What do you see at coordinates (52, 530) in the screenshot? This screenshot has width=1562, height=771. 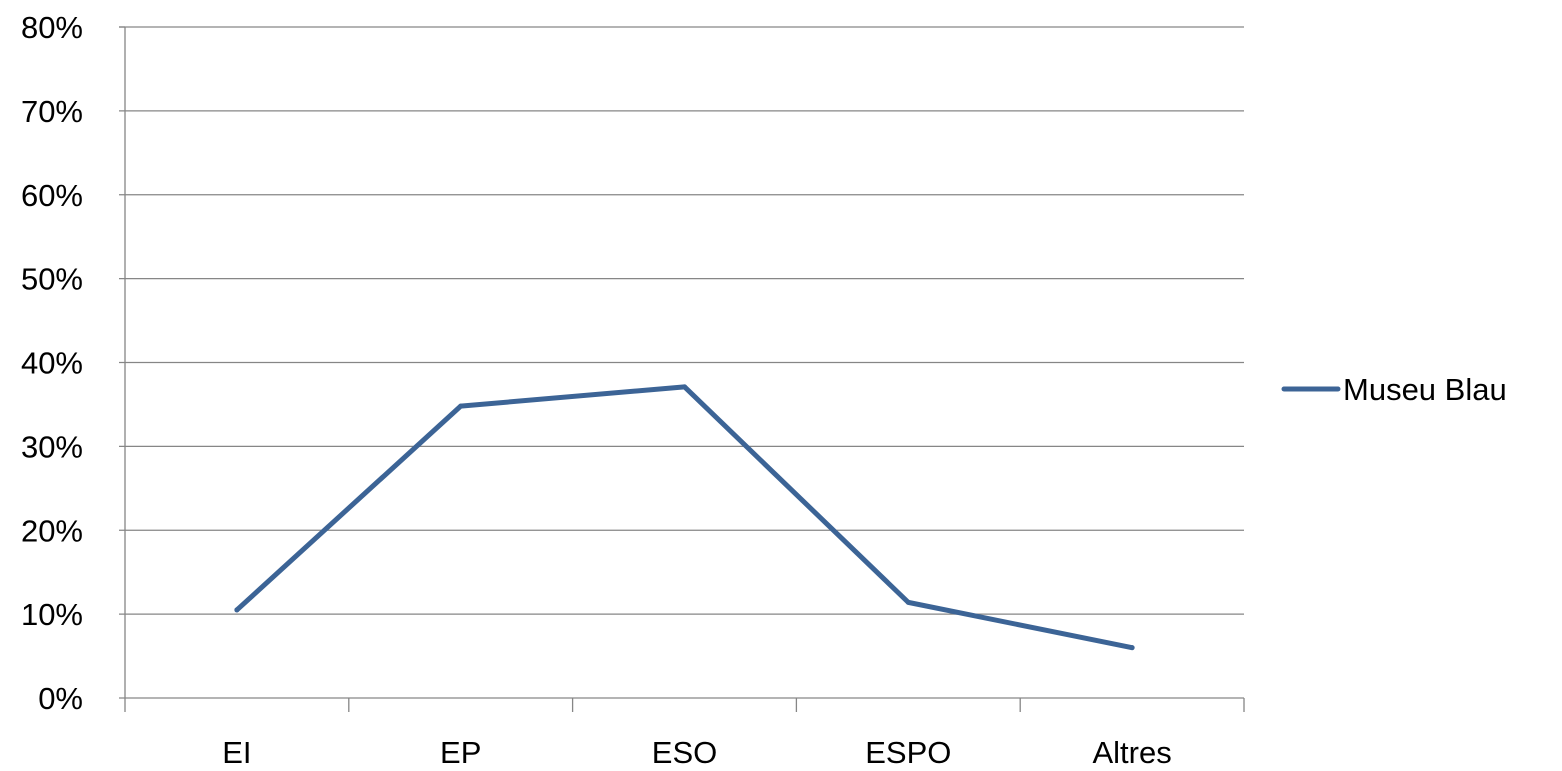 I see `y-tick-label: 20%` at bounding box center [52, 530].